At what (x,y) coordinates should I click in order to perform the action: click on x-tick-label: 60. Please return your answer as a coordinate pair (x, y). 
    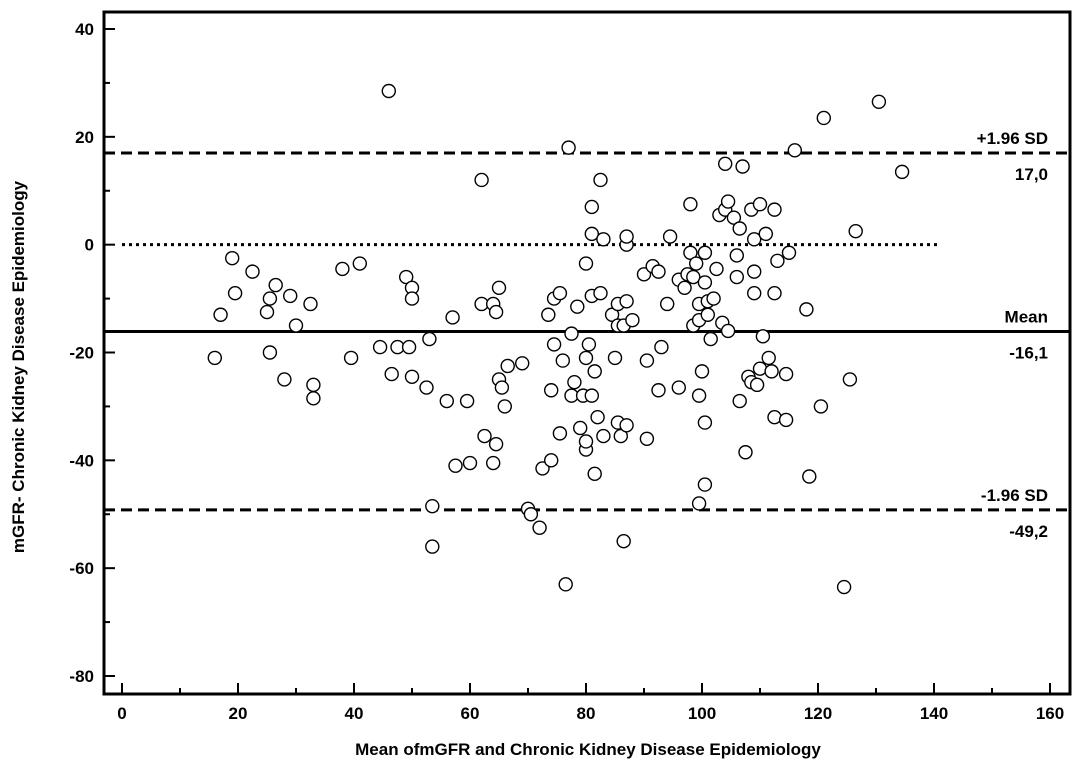
    Looking at the image, I should click on (470, 713).